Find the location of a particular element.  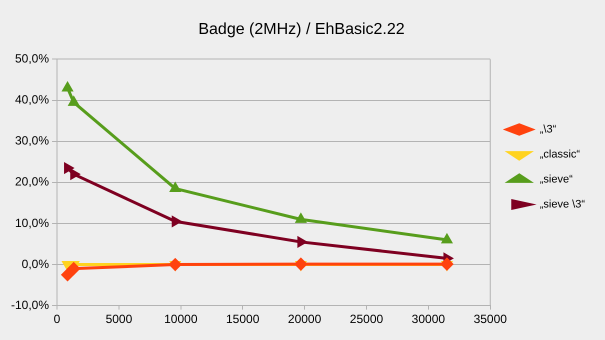

x-tick-label: 25000 is located at coordinates (367, 319).